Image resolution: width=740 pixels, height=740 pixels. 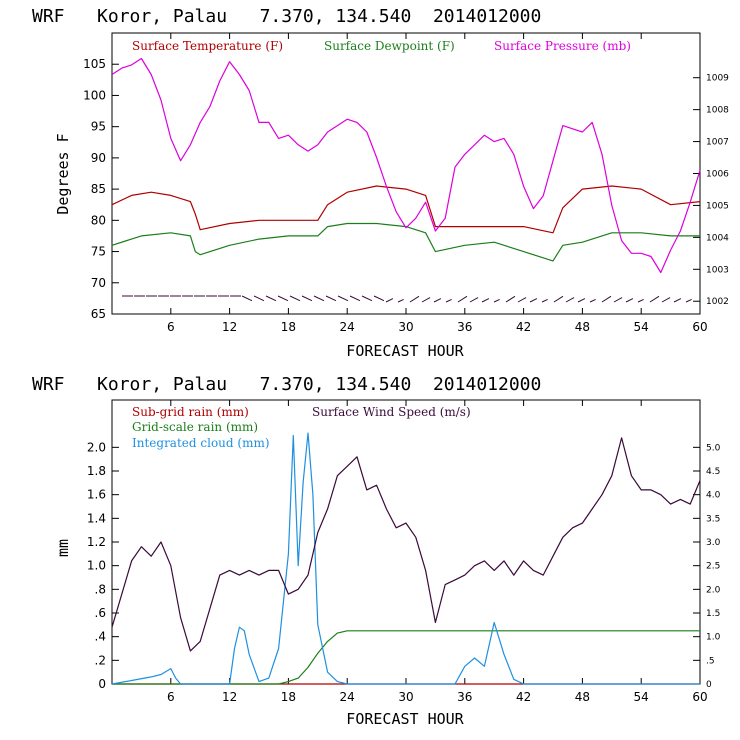 I want to click on legend-surface-temperature: Surface Temperature (F), so click(x=207, y=46).